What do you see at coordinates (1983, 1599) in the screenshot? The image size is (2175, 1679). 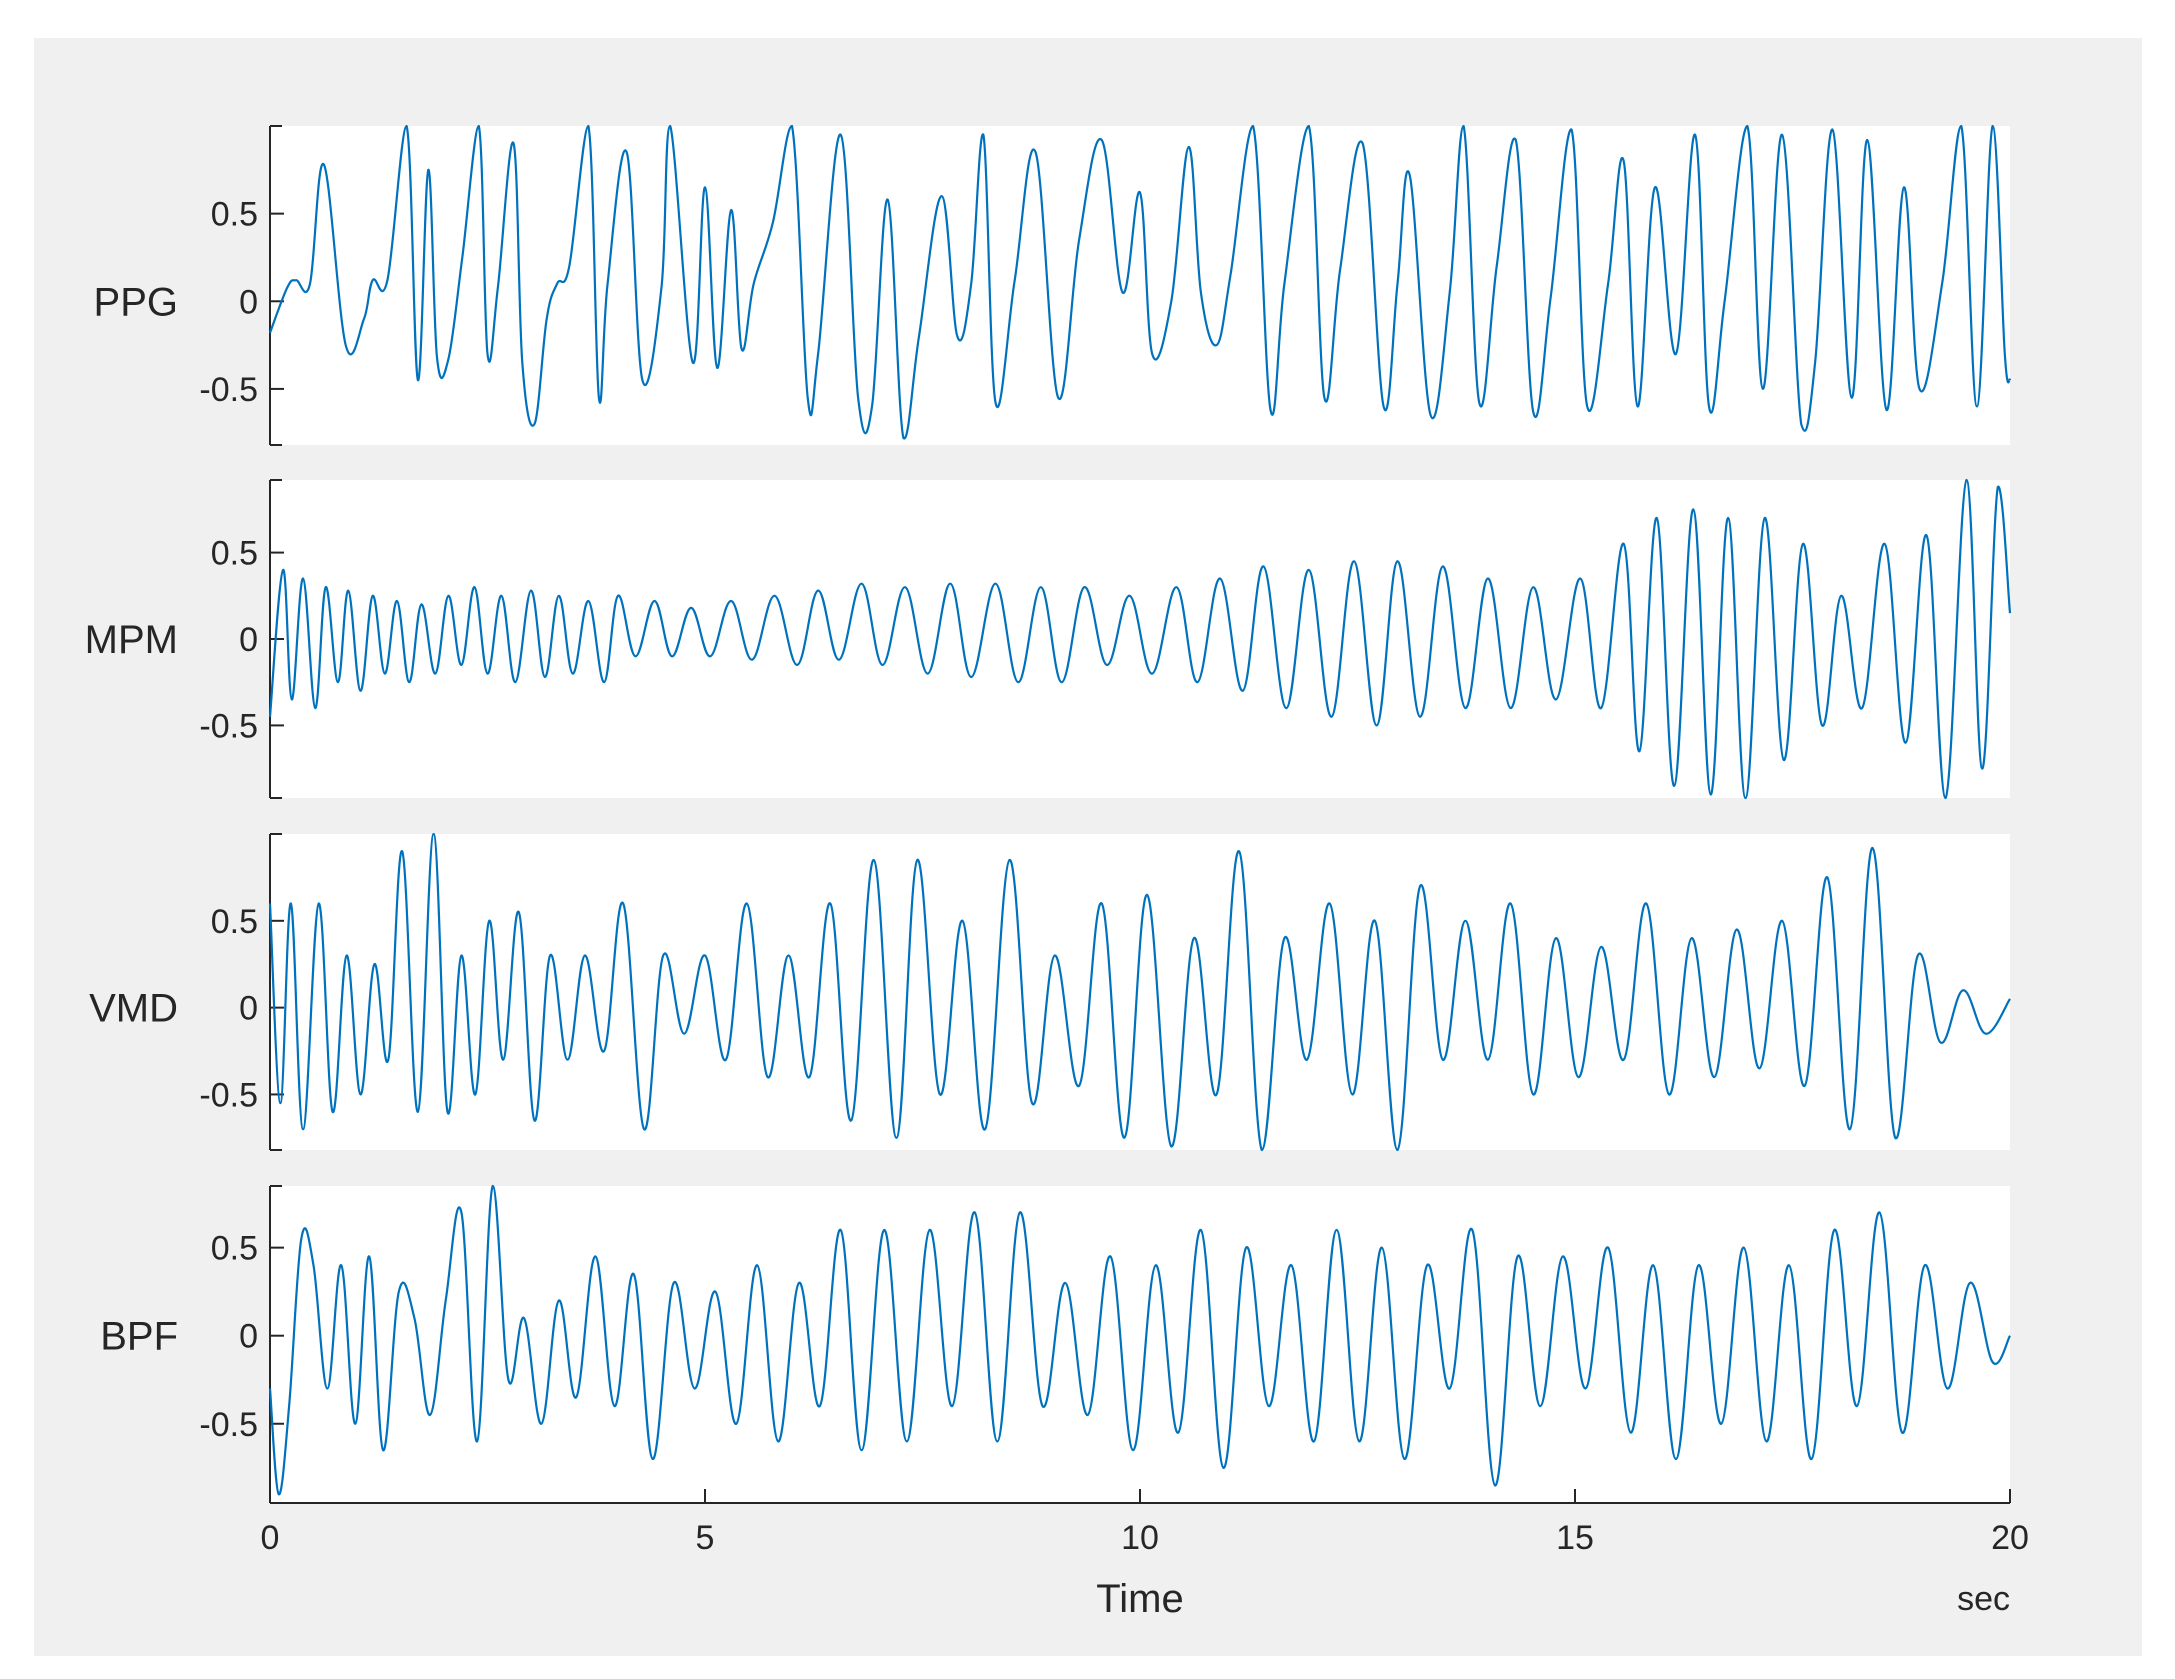 I see `x-axis-unit: sec` at bounding box center [1983, 1599].